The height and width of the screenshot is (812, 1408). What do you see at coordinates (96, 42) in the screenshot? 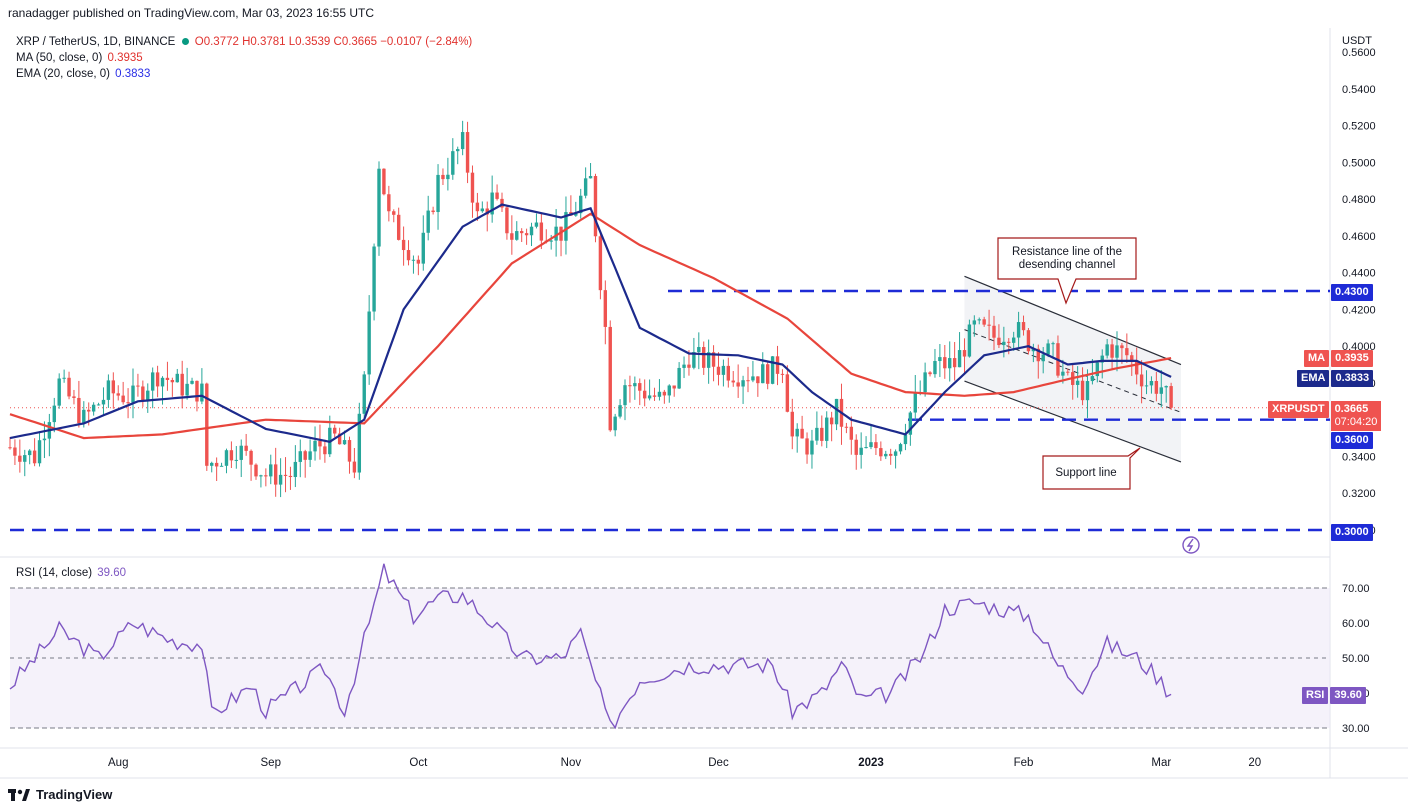
I see `symbol-name: XRP / TetherUS, 1D, BINANCE` at bounding box center [96, 42].